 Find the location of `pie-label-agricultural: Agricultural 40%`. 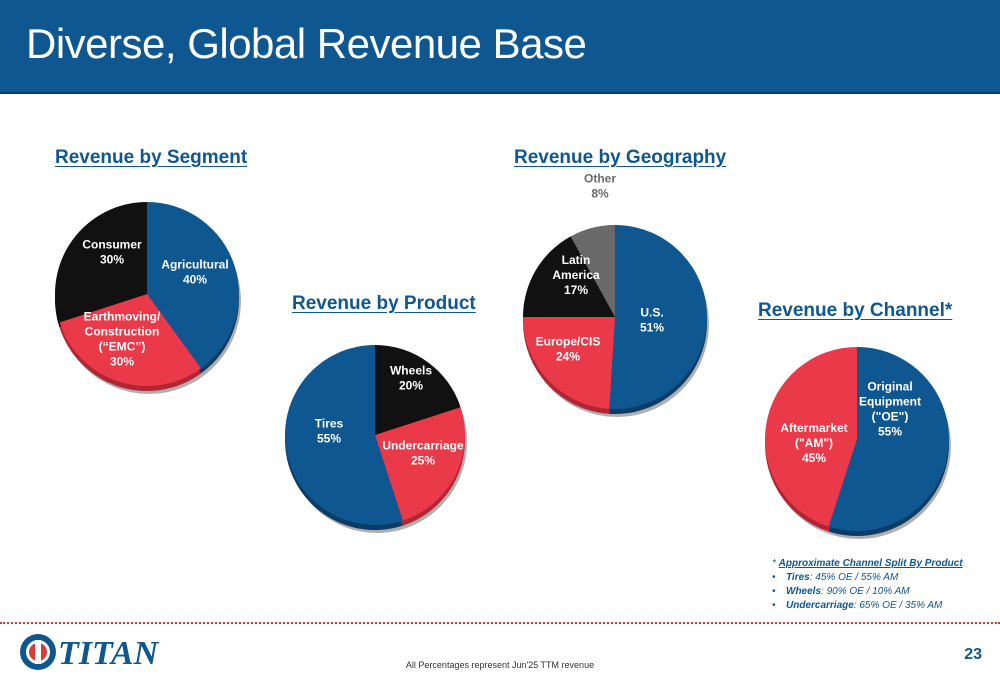

pie-label-agricultural: Agricultural 40% is located at coordinates (194, 272).